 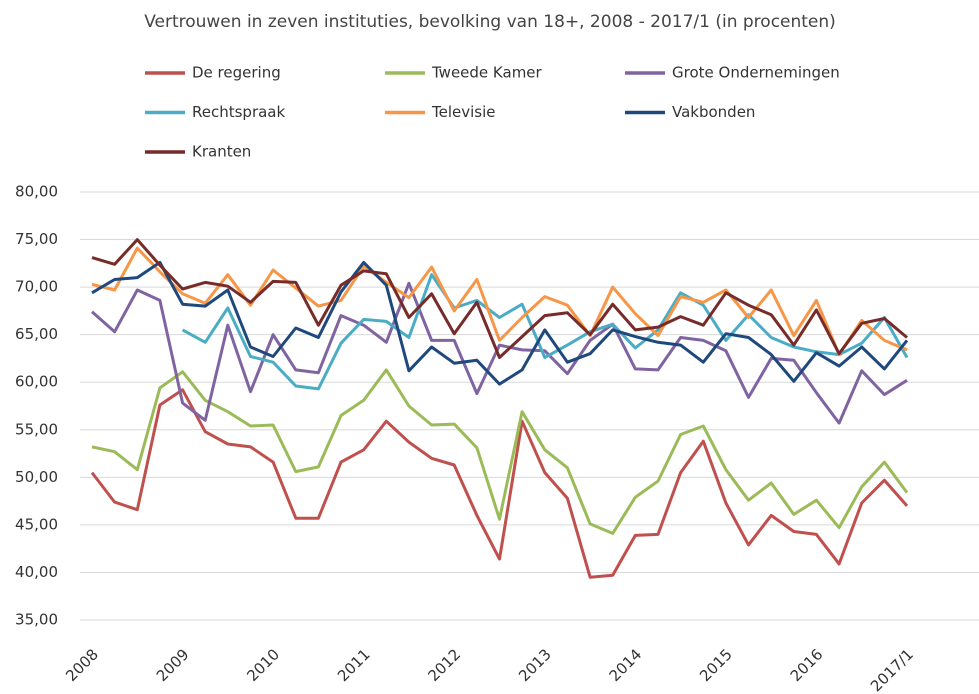 What do you see at coordinates (36, 572) in the screenshot?
I see `y-tick-label: 40,00` at bounding box center [36, 572].